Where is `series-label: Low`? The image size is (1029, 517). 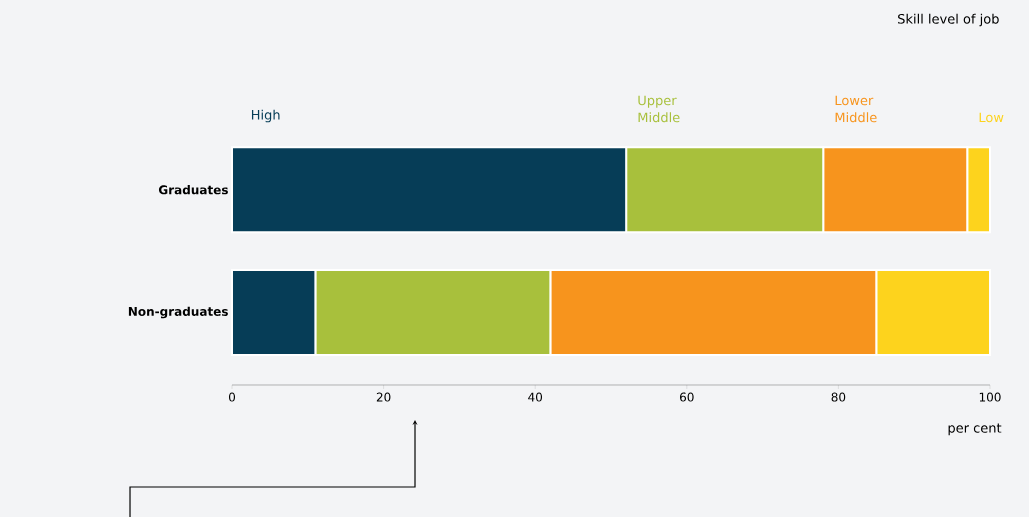 series-label: Low is located at coordinates (991, 117).